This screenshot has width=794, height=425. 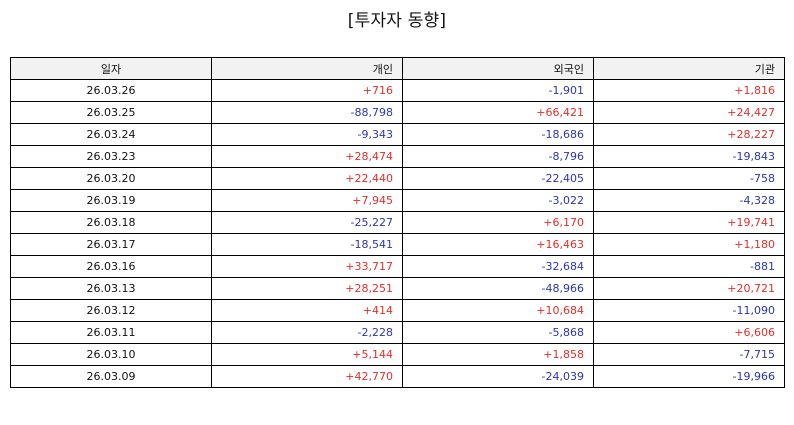 I want to click on table-row: 26.03.25 -88,798 +66,421 +24,427, so click(x=397, y=112).